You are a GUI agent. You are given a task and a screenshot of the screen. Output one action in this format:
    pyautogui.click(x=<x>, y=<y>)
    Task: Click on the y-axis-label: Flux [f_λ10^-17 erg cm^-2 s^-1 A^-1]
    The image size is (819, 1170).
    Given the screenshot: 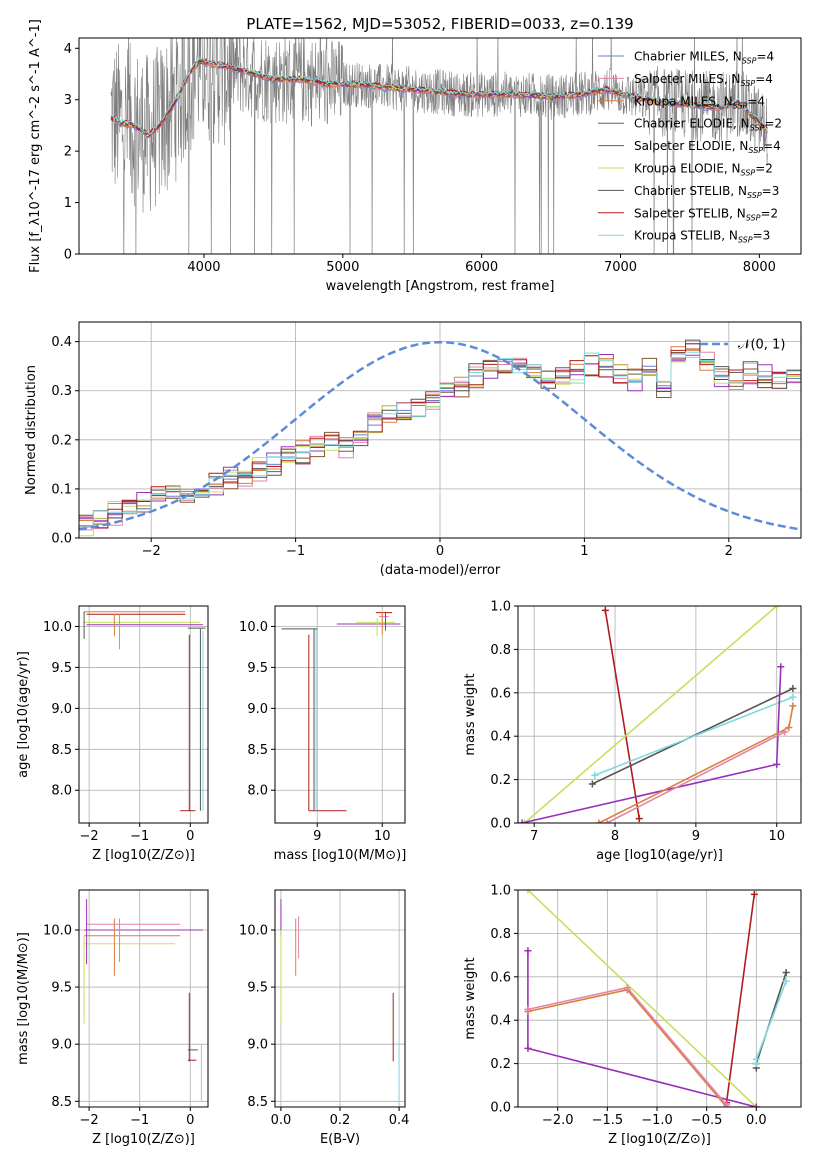 What is the action you would take?
    pyautogui.click(x=35, y=146)
    